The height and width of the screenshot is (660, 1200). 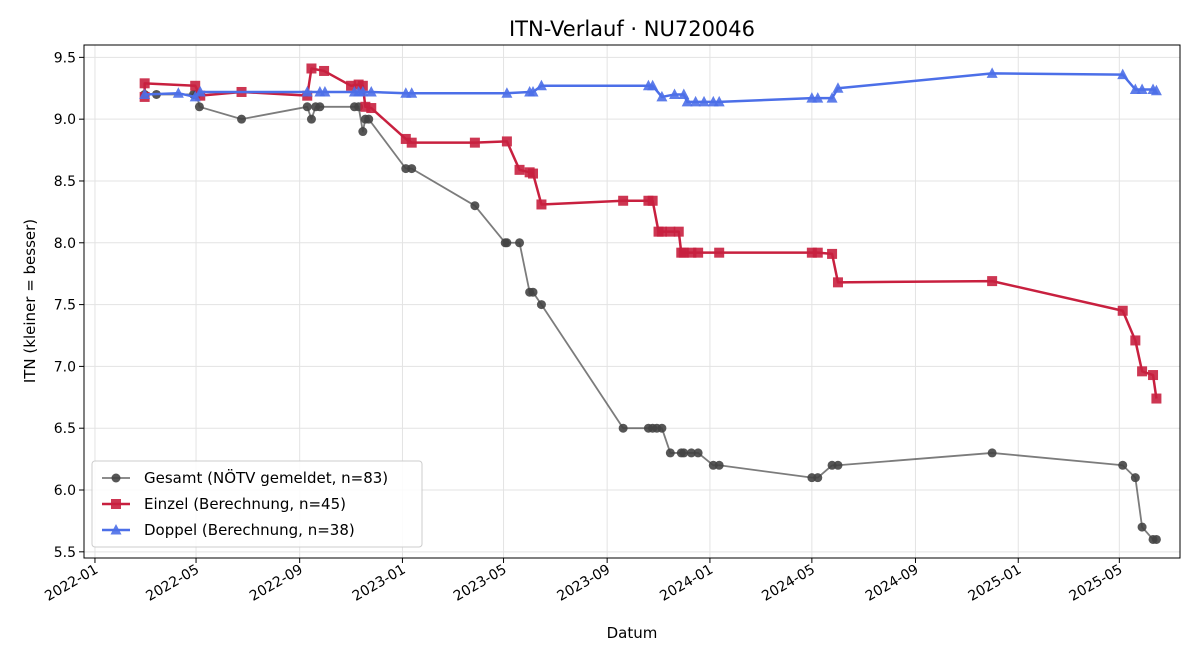 What do you see at coordinates (632, 633) in the screenshot?
I see `x-axis-label: Datum` at bounding box center [632, 633].